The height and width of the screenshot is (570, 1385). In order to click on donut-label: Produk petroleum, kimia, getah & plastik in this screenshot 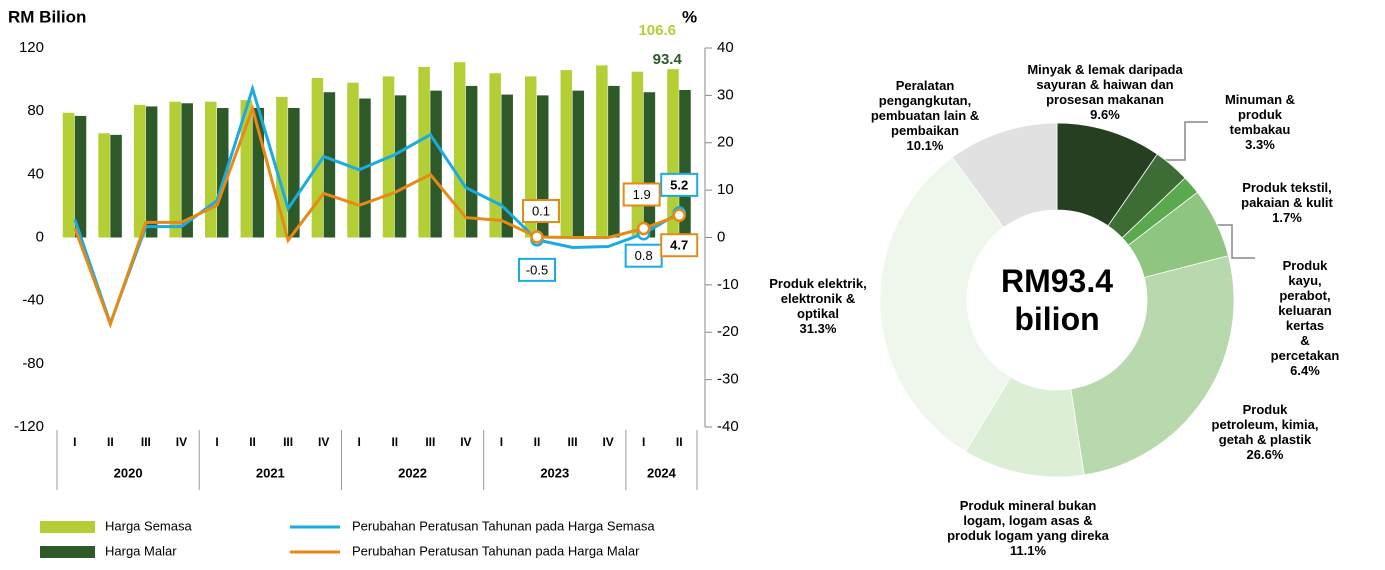, I will do `click(1265, 424)`.